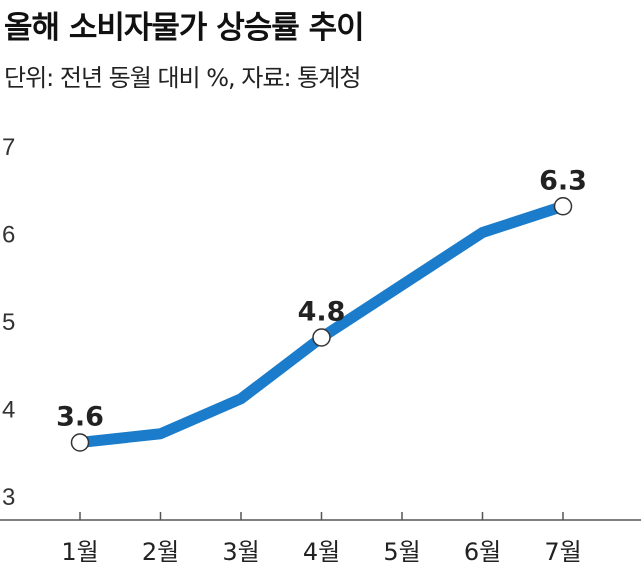 This screenshot has width=641, height=572. Describe the element at coordinates (79, 552) in the screenshot. I see `x-tick-label: 1월` at that location.